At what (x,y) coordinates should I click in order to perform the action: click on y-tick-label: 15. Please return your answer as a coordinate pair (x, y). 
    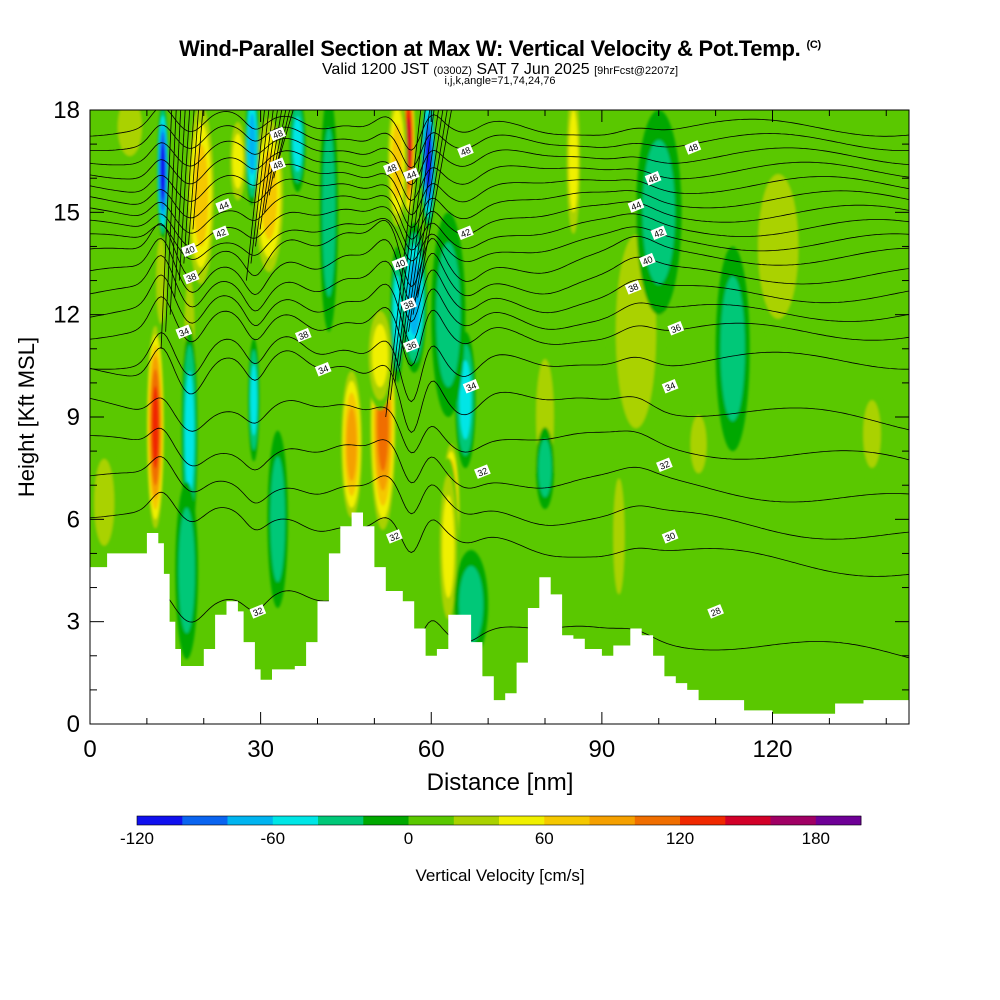
    Looking at the image, I should click on (66, 212).